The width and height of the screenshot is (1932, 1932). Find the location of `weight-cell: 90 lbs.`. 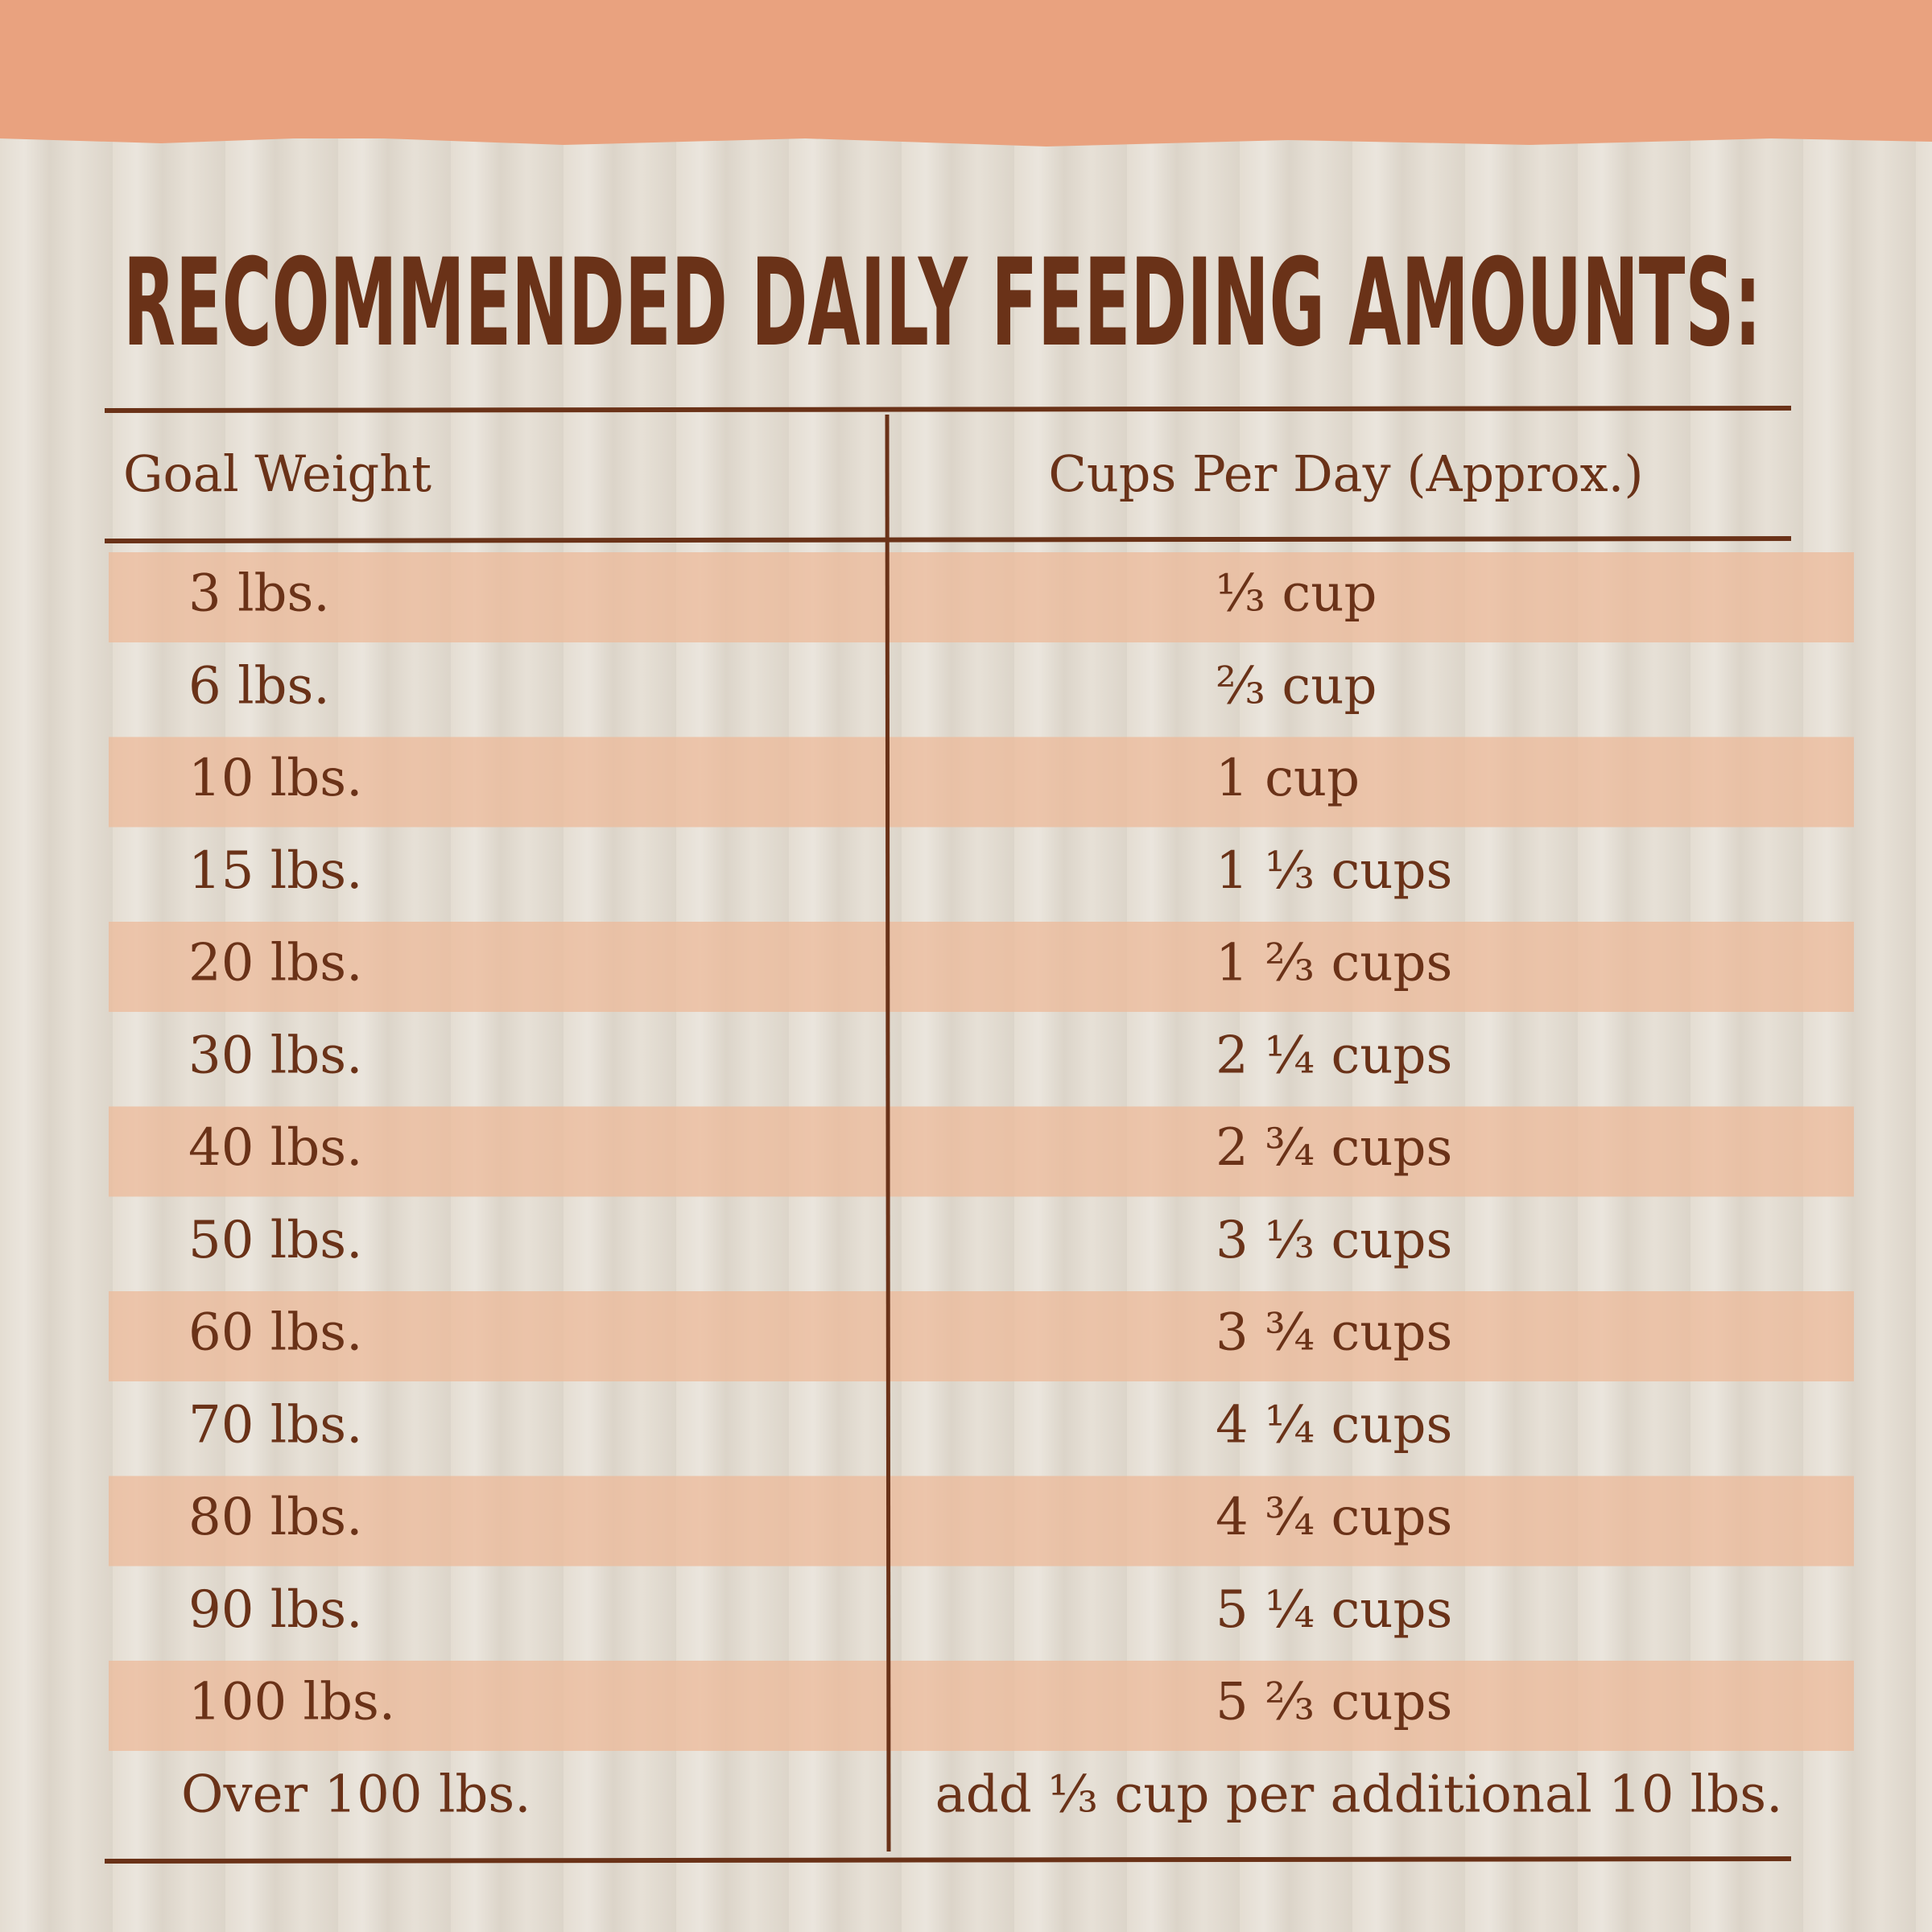

weight-cell: 90 lbs. is located at coordinates (275, 1610).